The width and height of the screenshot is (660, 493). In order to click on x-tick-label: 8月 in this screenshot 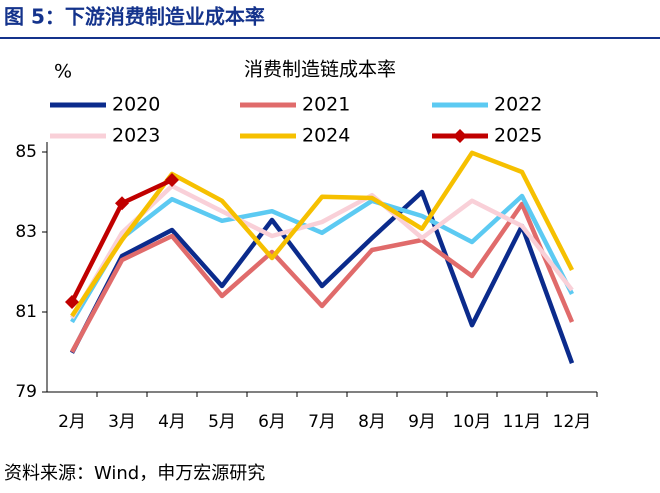, I will do `click(372, 422)`.